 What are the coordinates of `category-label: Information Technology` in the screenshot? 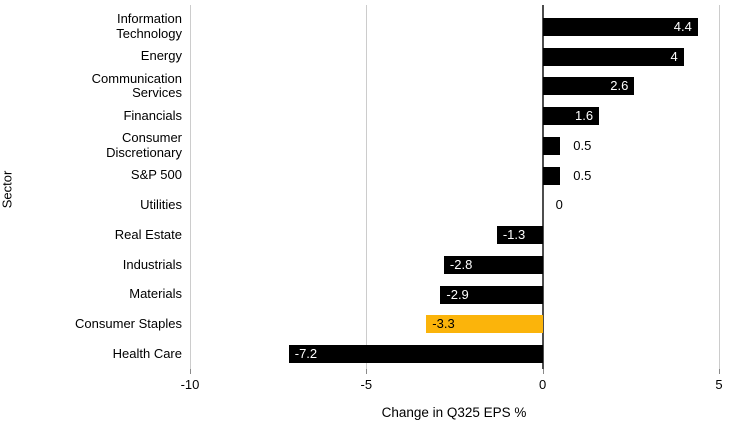 It's located at (149, 26).